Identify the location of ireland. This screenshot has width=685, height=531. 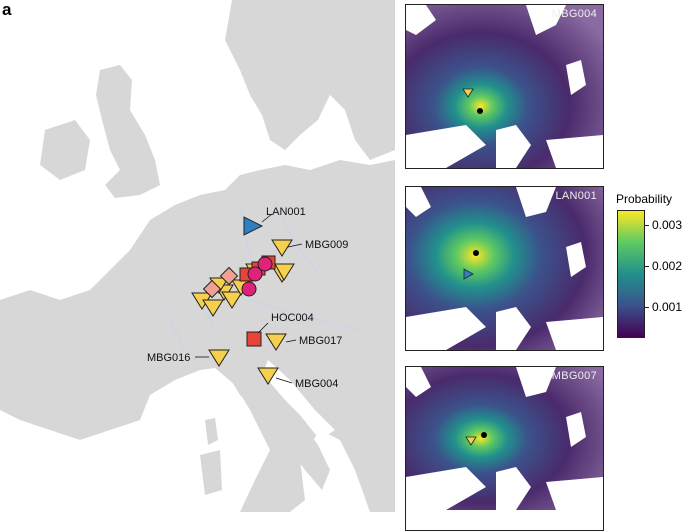
(65, 150).